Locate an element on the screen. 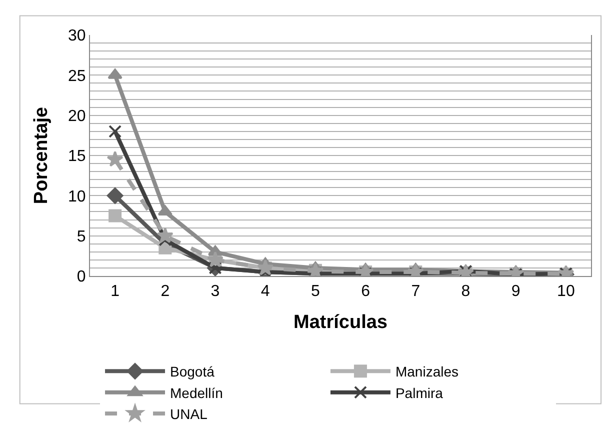  x-tick-label: 2 is located at coordinates (165, 291).